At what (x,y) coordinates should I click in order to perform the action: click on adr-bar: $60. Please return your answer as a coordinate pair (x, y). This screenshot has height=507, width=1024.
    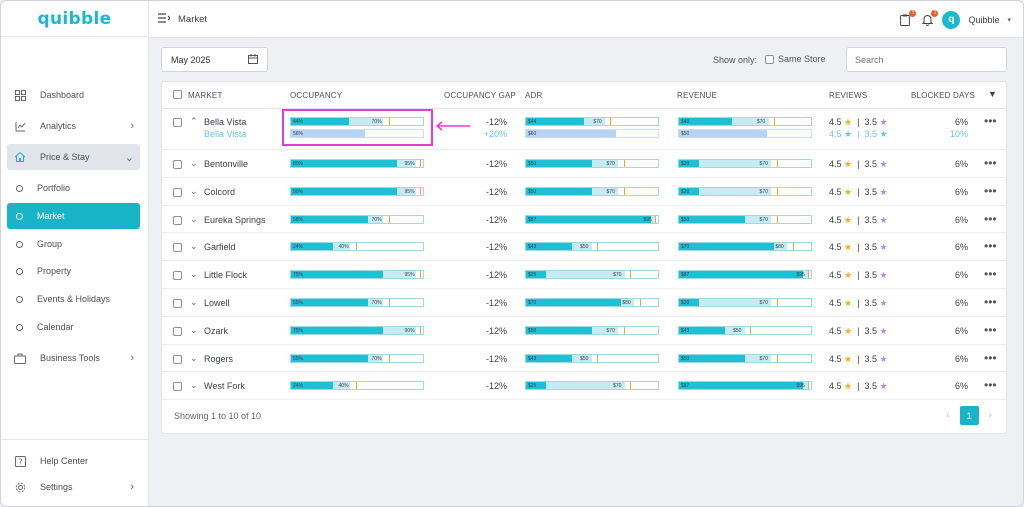
    Looking at the image, I should click on (592, 133).